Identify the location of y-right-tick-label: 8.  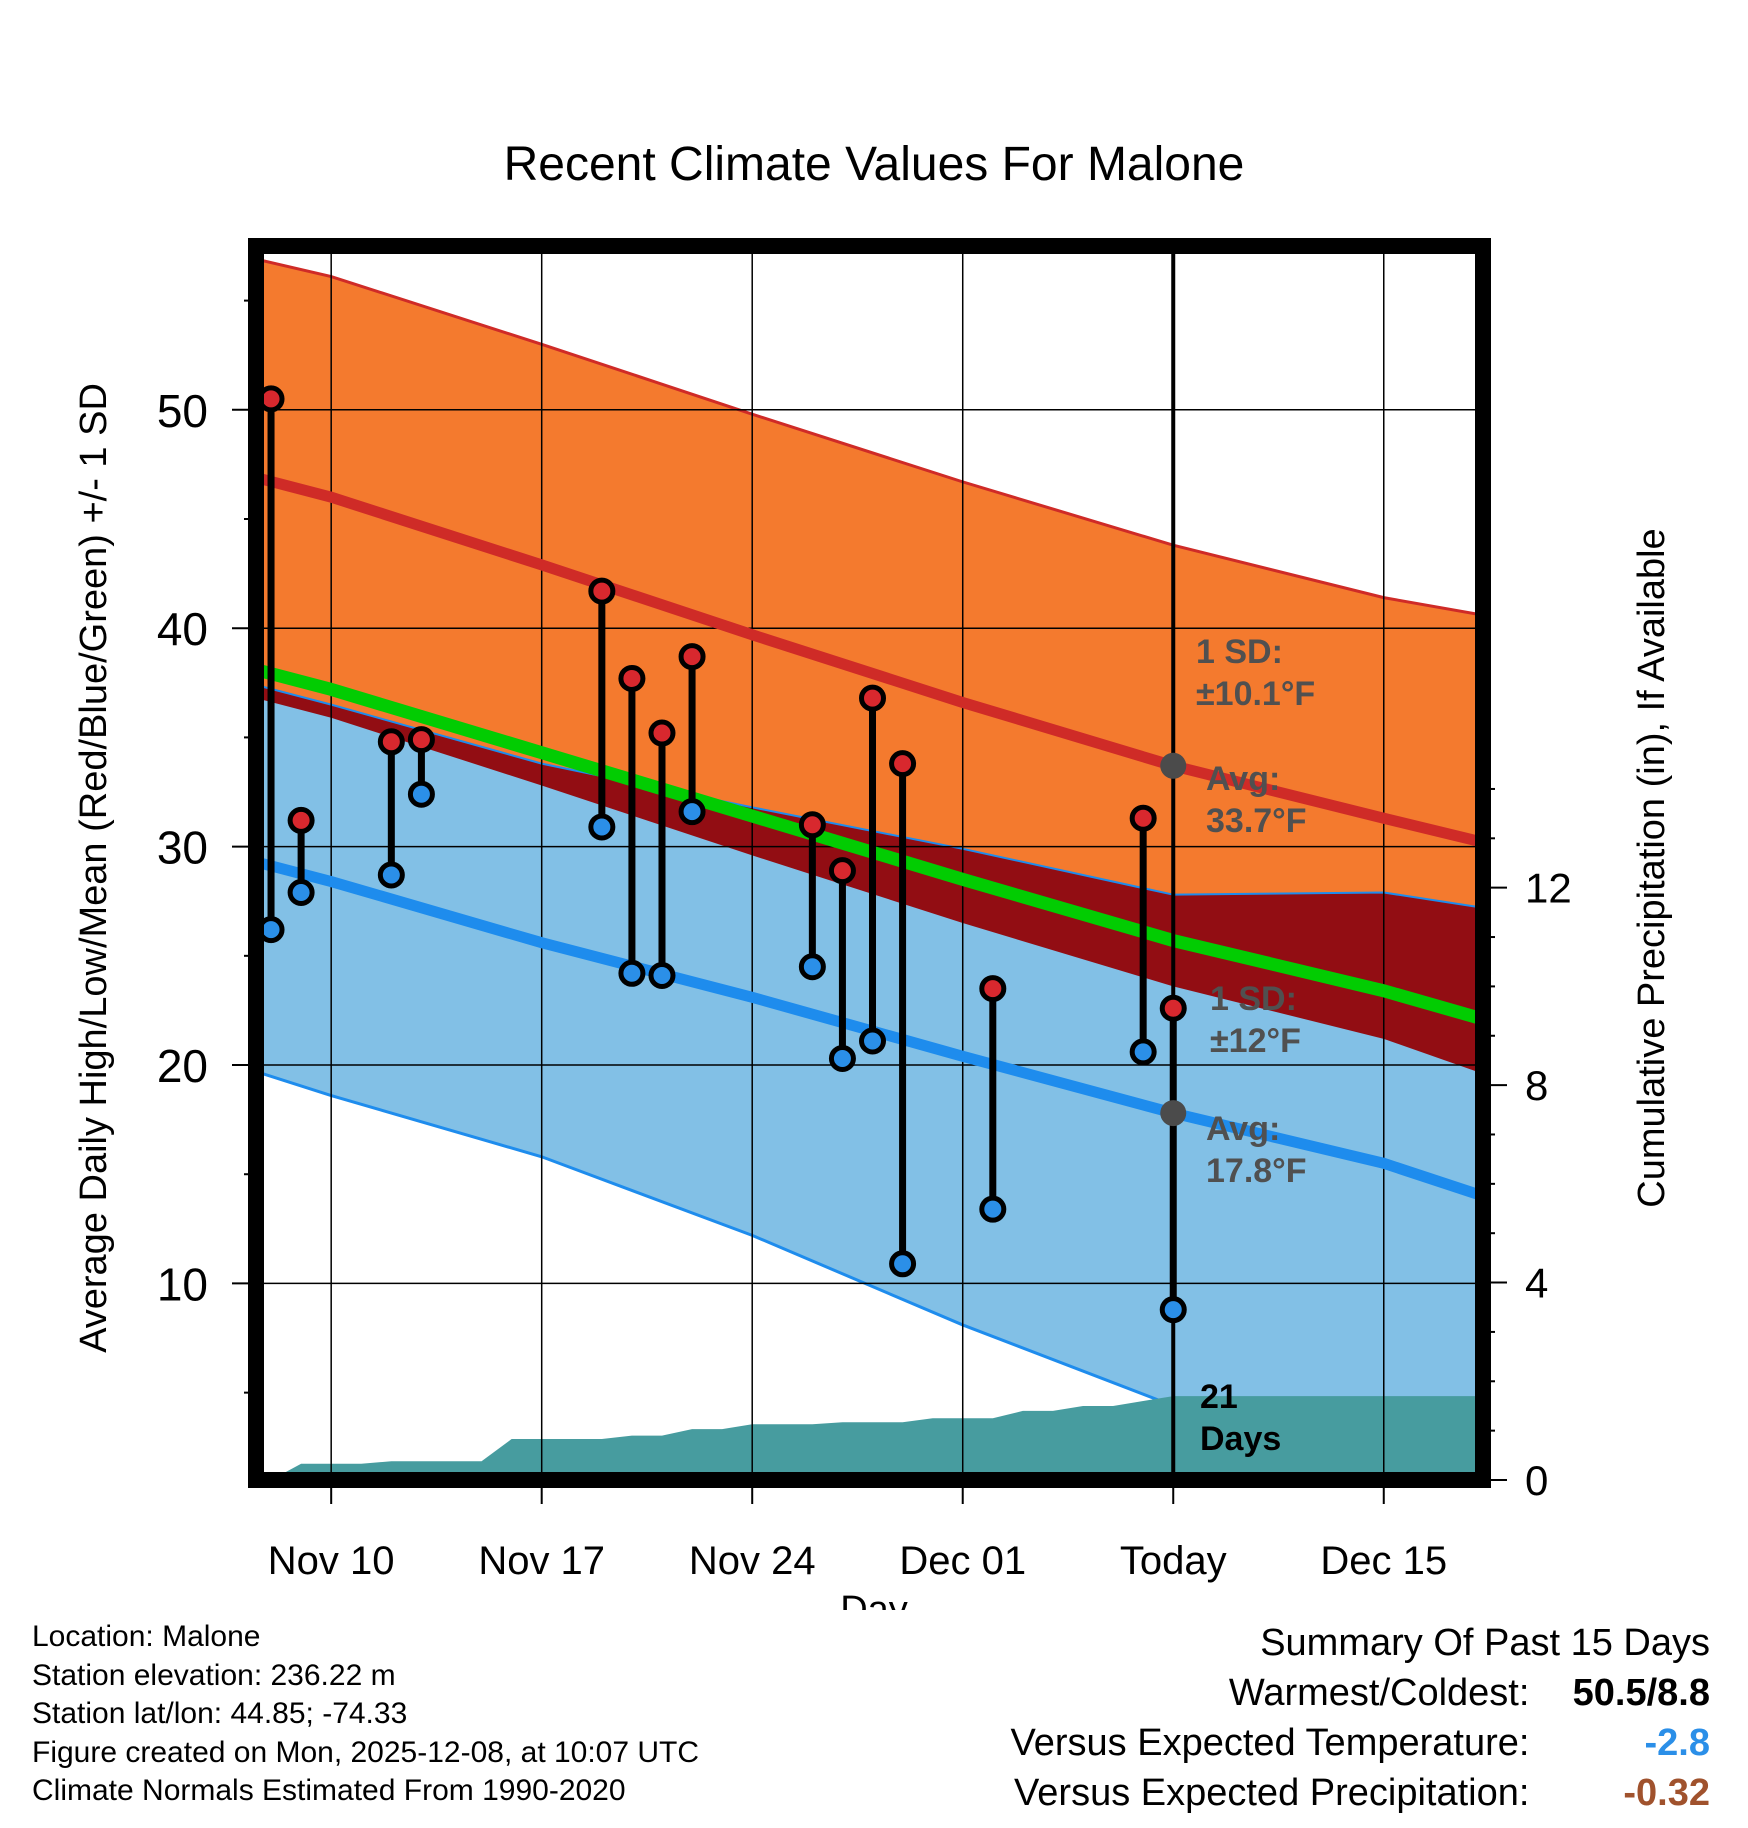
(1536, 1085).